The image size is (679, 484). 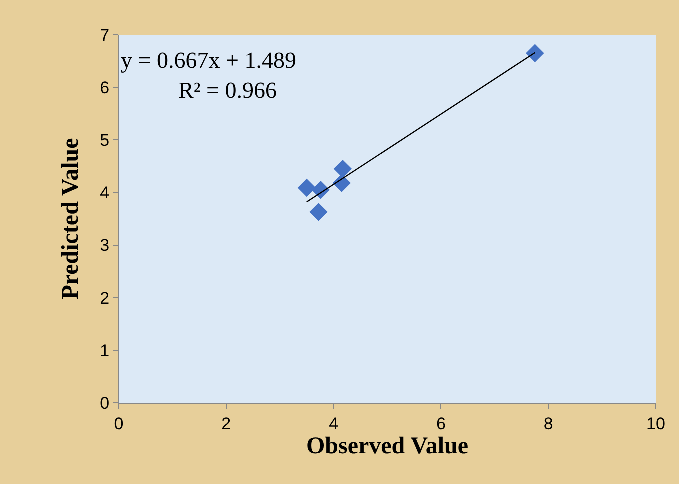 What do you see at coordinates (105, 140) in the screenshot?
I see `y-tick-label: 5` at bounding box center [105, 140].